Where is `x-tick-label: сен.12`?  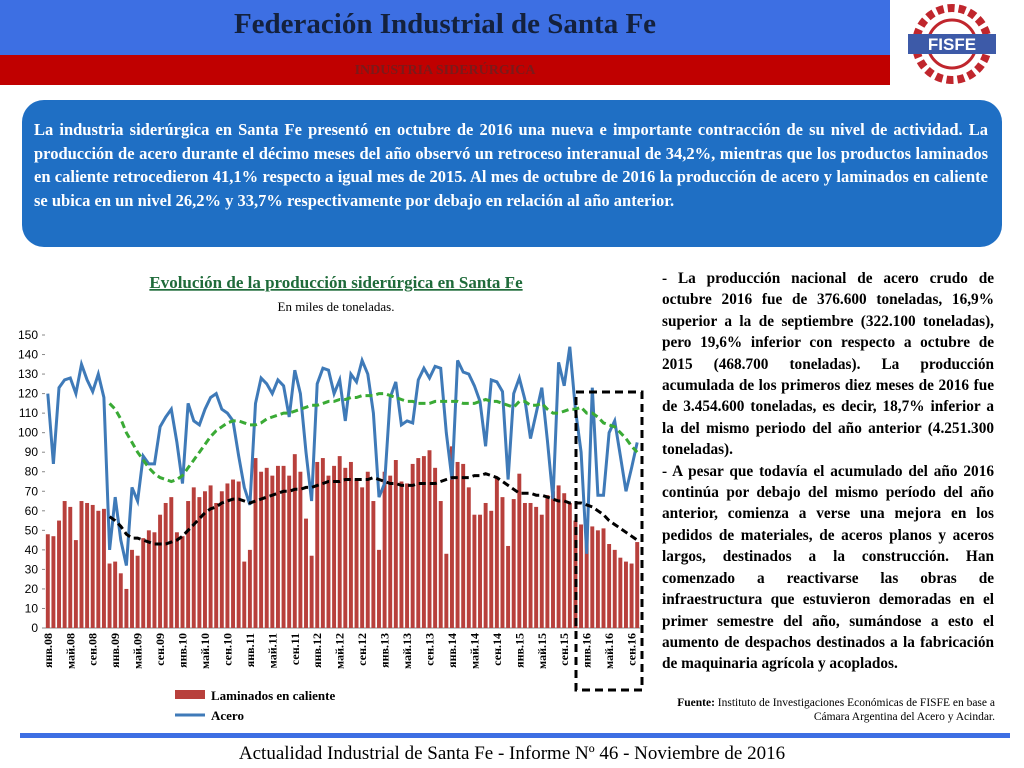
x-tick-label: сен.12 is located at coordinates (362, 649).